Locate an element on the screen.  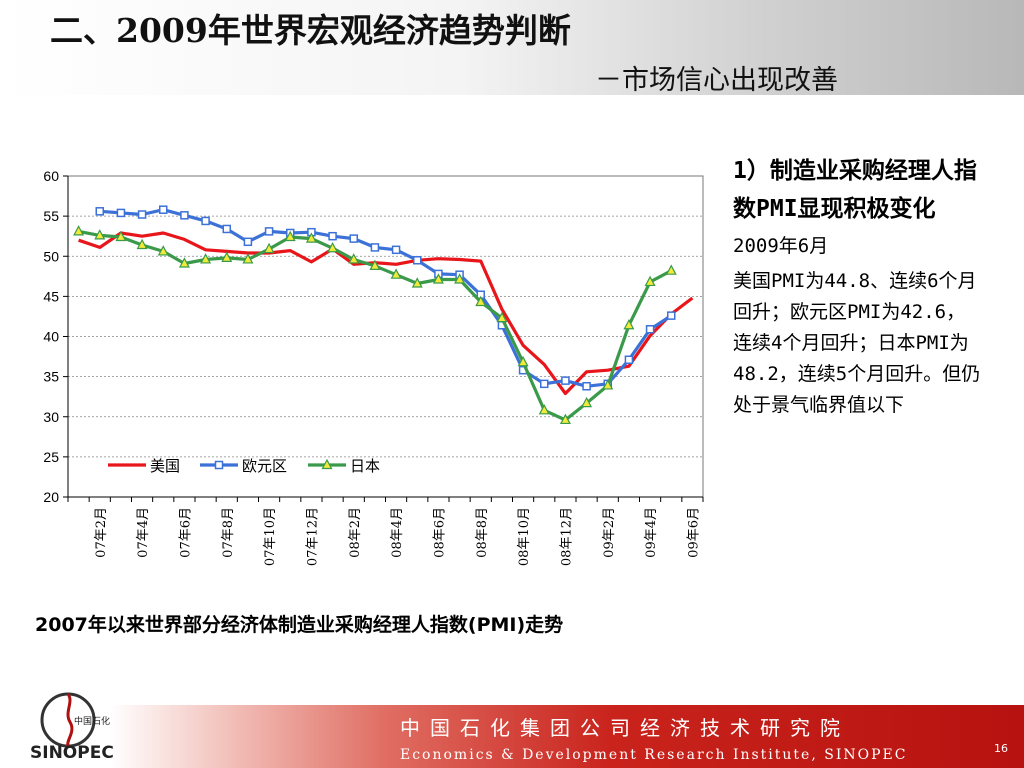
header-bar is located at coordinates (512, 47).